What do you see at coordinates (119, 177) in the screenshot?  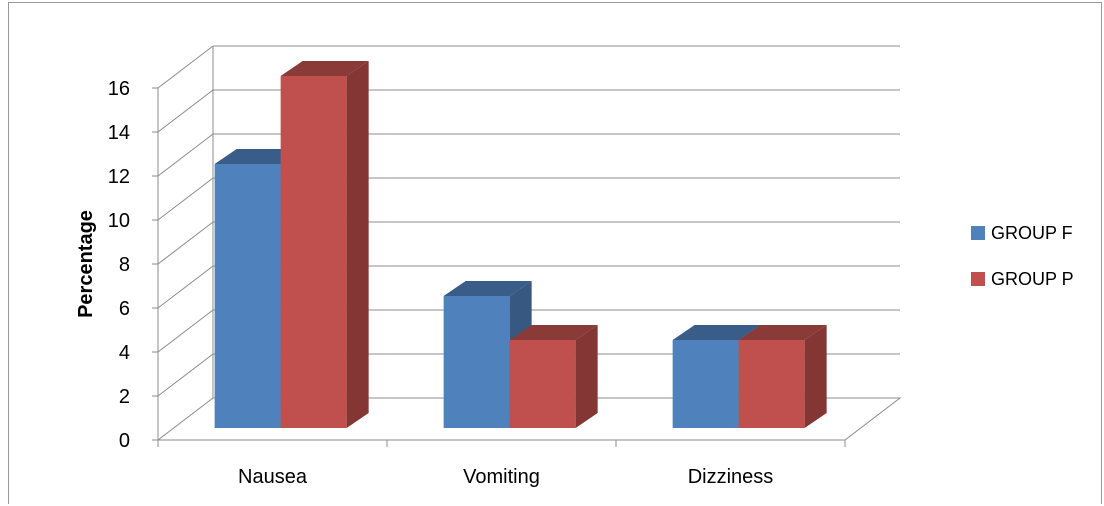 I see `y-tick-label: 12` at bounding box center [119, 177].